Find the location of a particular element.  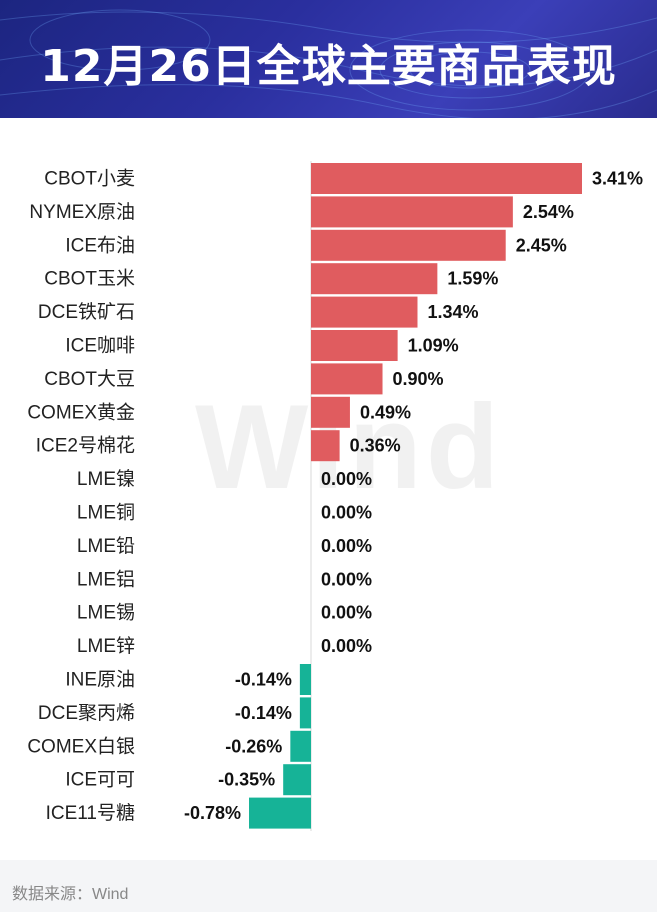

header-banner: 12月26日全球主要商品表现 is located at coordinates (328, 59).